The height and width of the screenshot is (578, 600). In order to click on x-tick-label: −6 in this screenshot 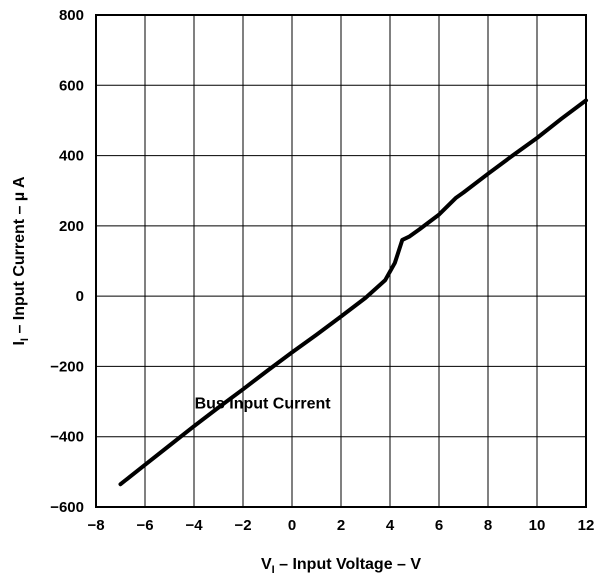, I will do `click(144, 525)`.